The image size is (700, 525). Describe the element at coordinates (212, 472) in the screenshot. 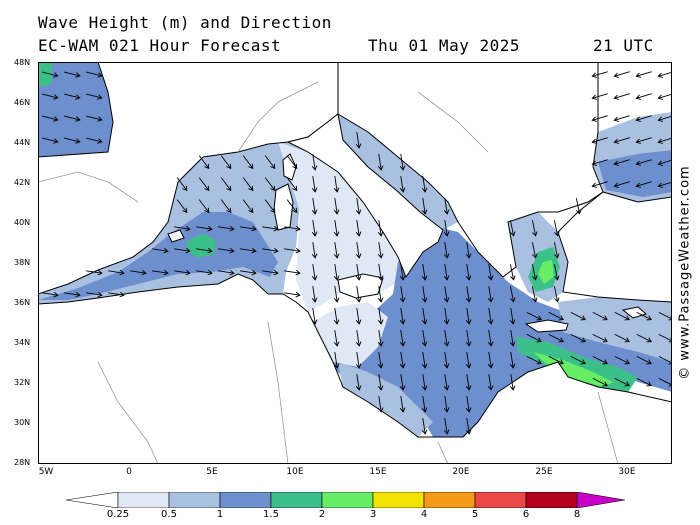

I see `lon-label-5e: 5E` at that location.